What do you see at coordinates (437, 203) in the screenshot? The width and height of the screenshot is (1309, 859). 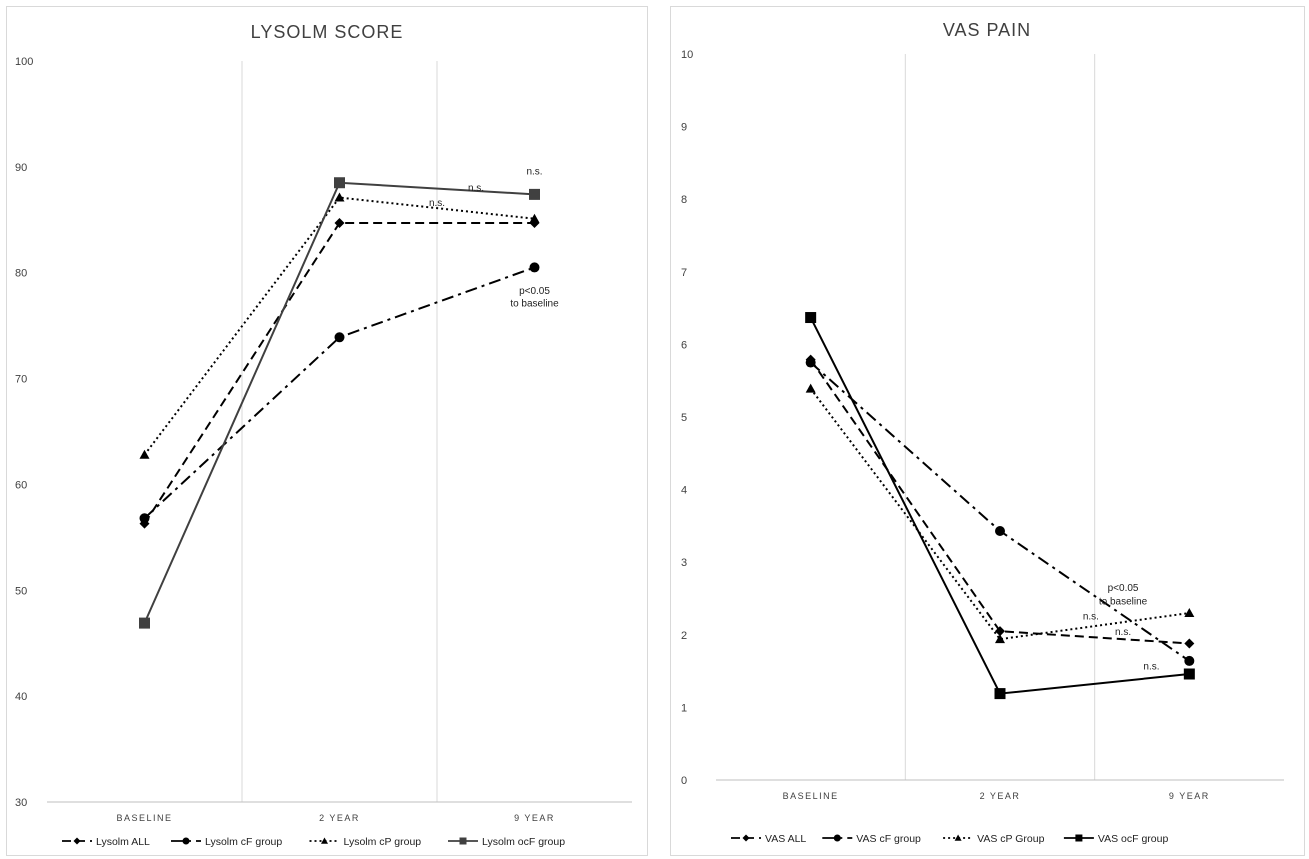 I see `lysolm-annotation-2: n.s.` at bounding box center [437, 203].